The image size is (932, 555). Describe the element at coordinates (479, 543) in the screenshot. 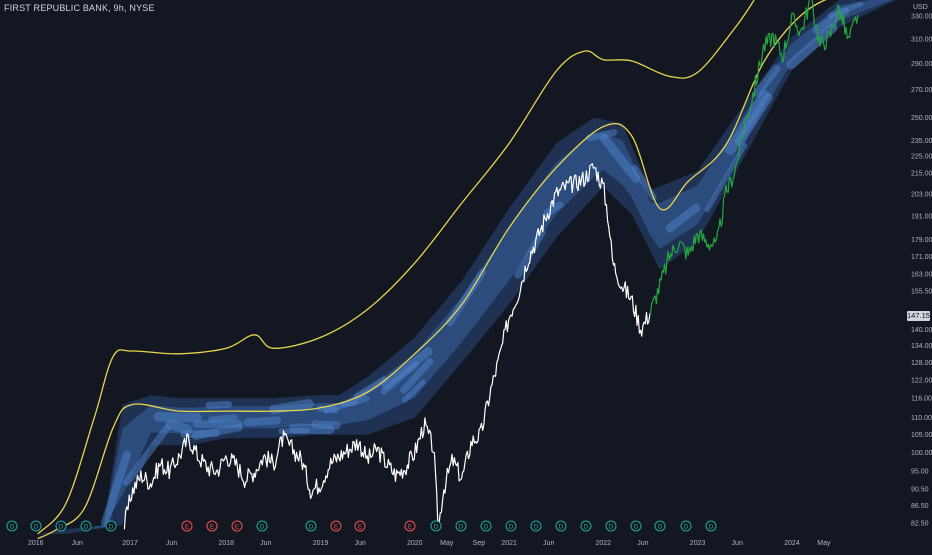

I see `time-axis-label: Sep` at that location.